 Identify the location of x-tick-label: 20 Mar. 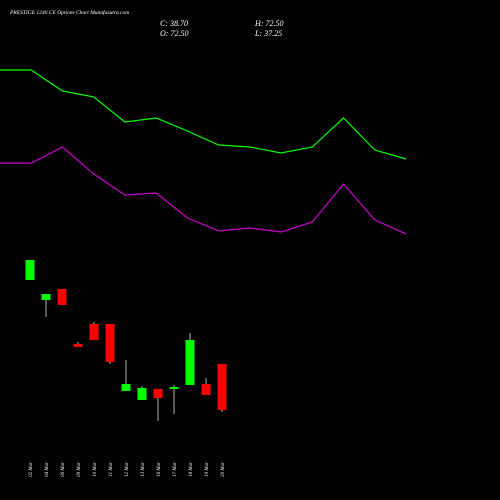
(223, 469).